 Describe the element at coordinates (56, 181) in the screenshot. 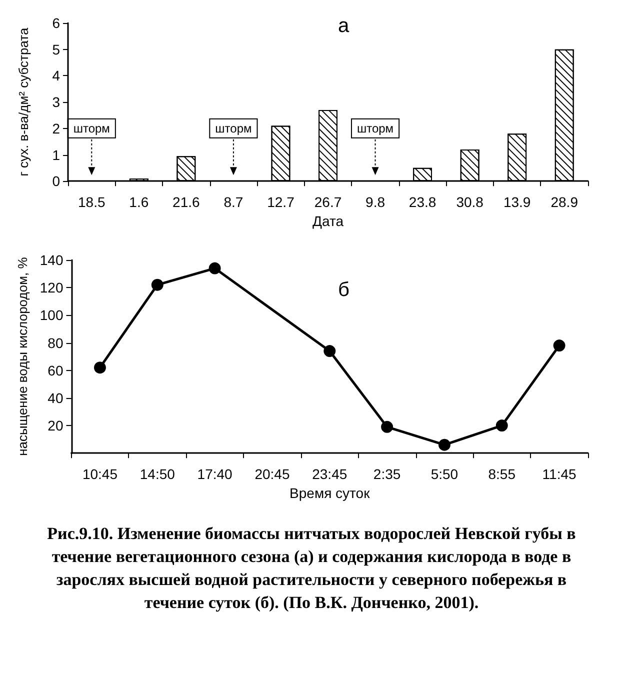

I see `y-tick-label: 0` at that location.